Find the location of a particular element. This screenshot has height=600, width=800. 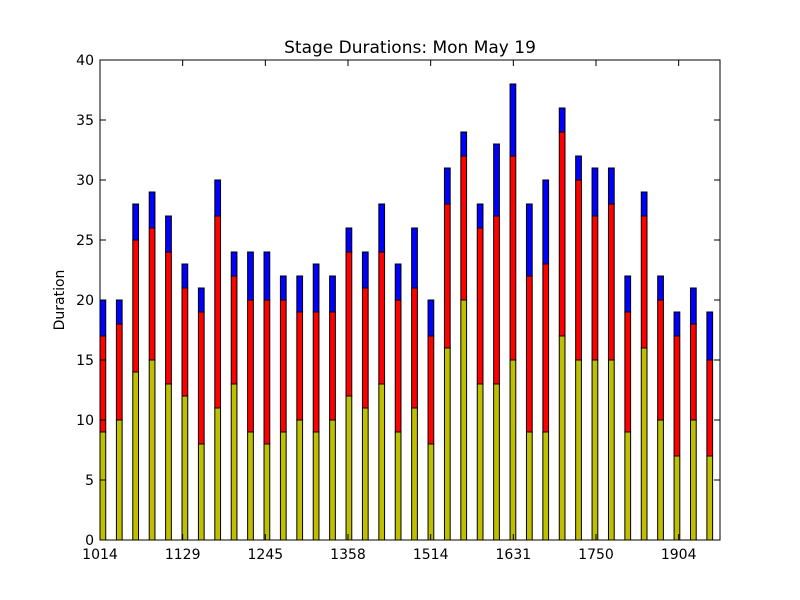

y-axis-label: Duration is located at coordinates (60, 300).